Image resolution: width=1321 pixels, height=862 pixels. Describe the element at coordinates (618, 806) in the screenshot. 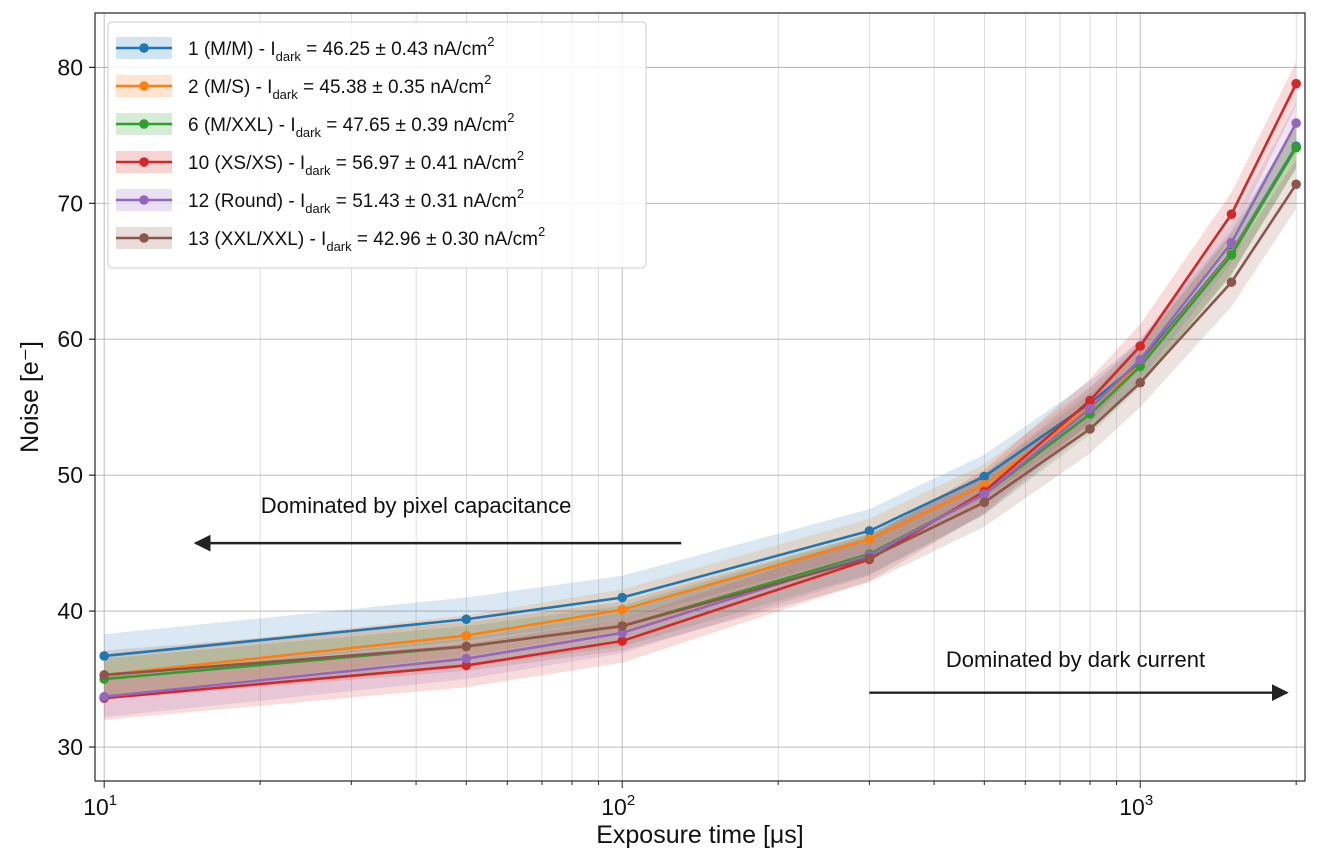

I see `x-tick-label: 102` at that location.